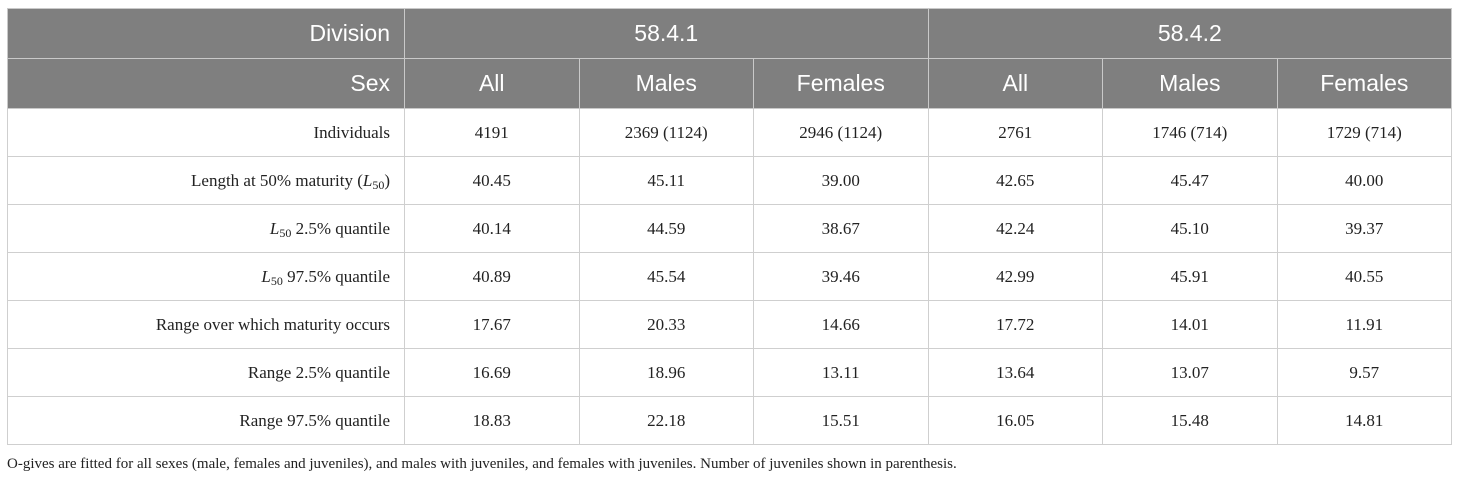 The image size is (1460, 484). What do you see at coordinates (666, 420) in the screenshot?
I see `table-cell: 22.18` at bounding box center [666, 420].